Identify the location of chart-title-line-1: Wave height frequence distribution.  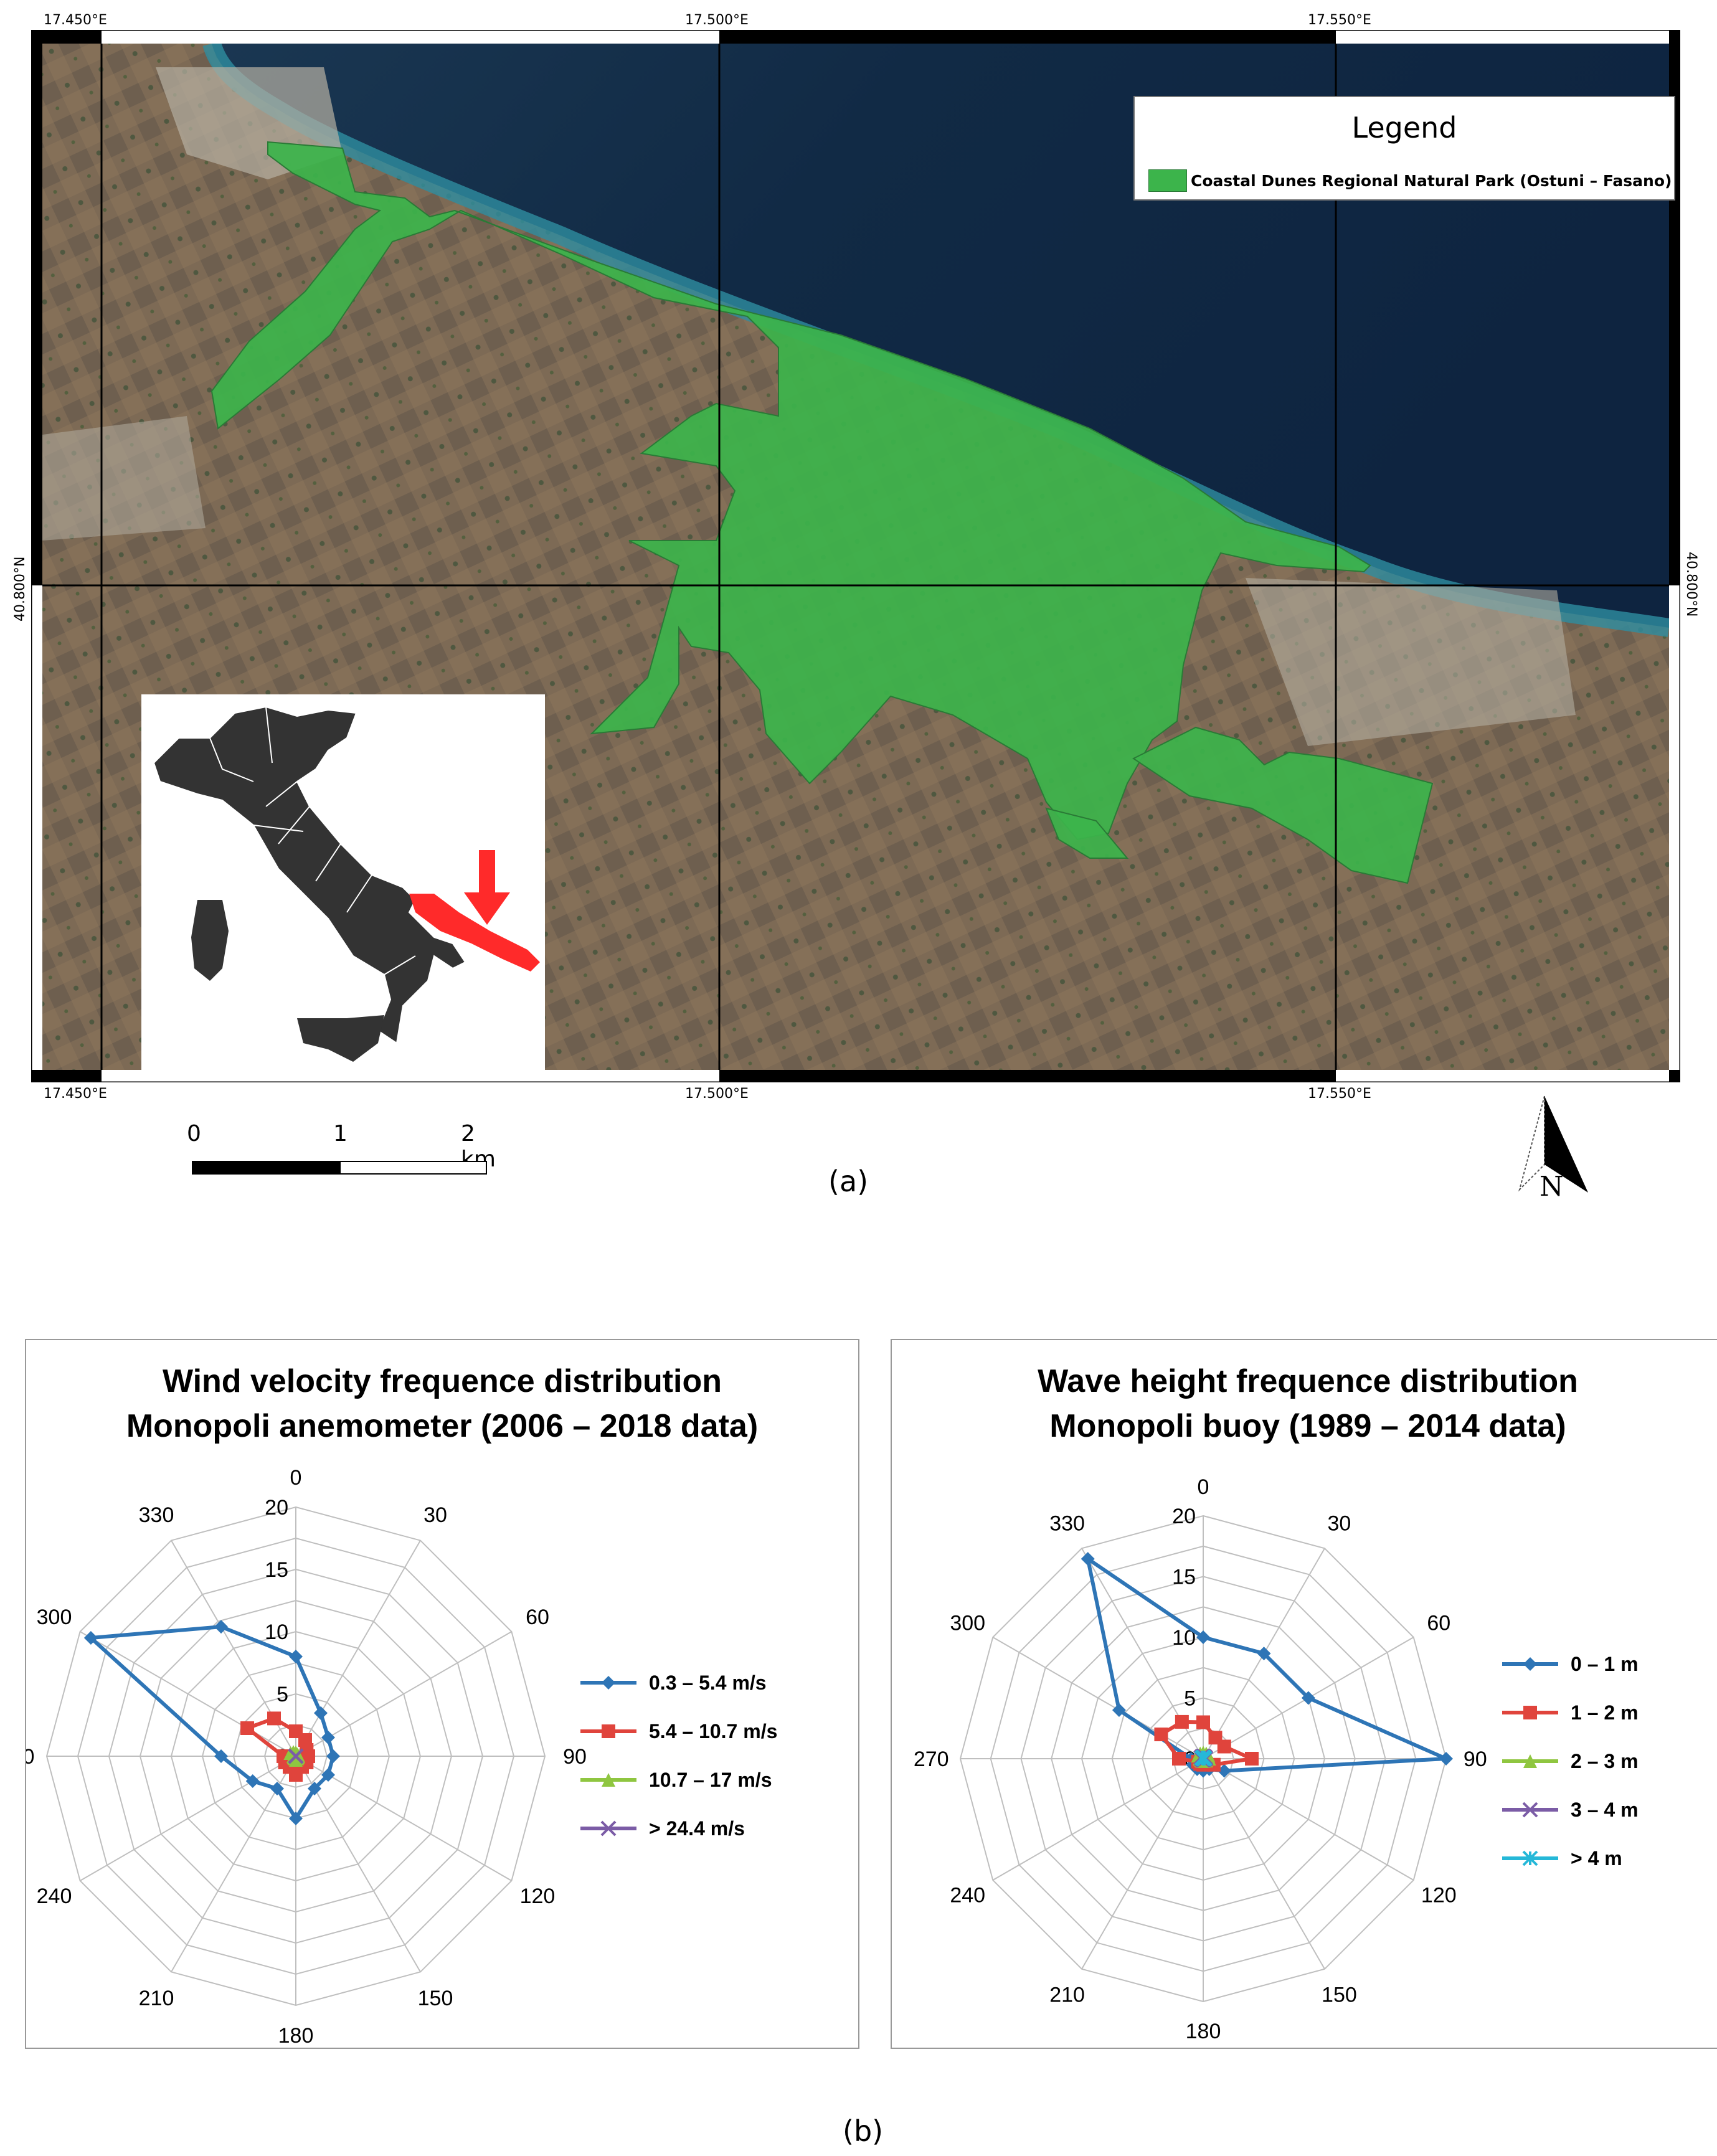
(1308, 1381).